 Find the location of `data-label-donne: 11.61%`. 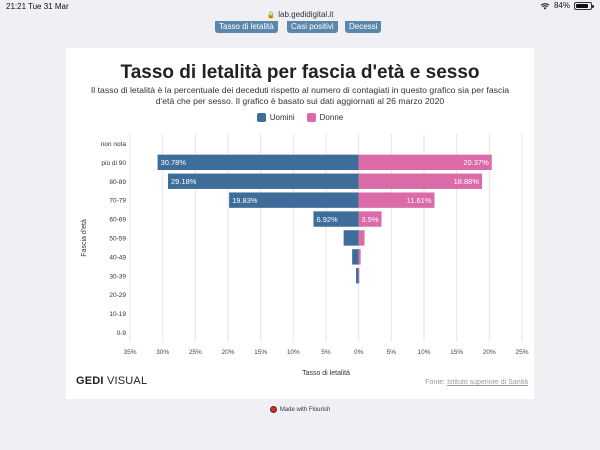

data-label-donne: 11.61% is located at coordinates (419, 200).